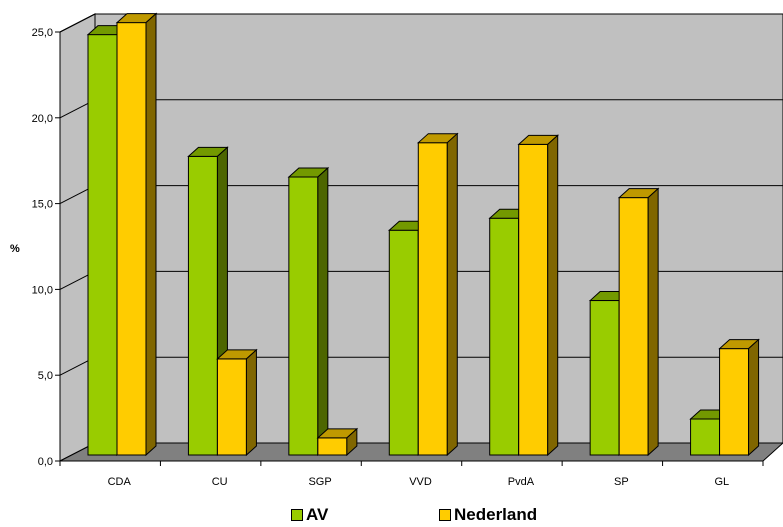 This screenshot has width=783, height=527. Describe the element at coordinates (45, 462) in the screenshot. I see `y-tick-label: 0,0` at that location.